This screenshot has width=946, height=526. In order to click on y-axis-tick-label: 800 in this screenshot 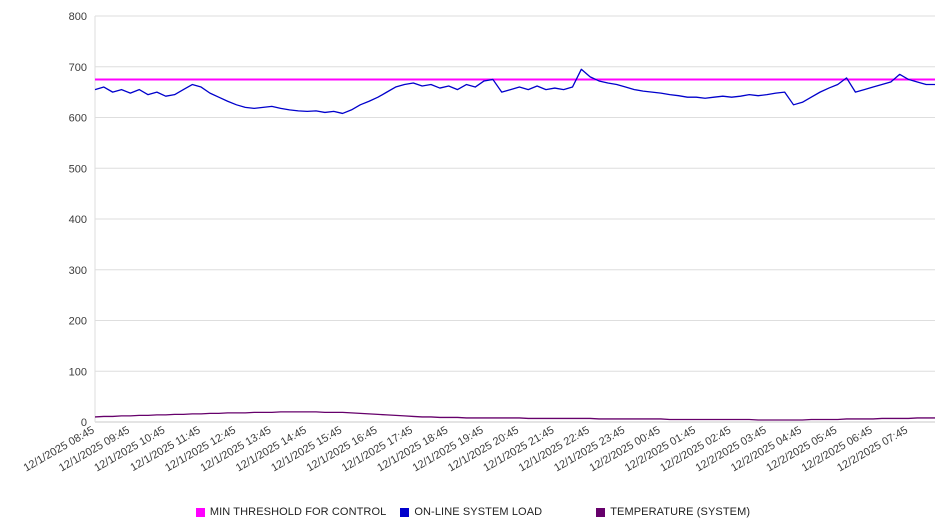, I will do `click(78, 17)`.